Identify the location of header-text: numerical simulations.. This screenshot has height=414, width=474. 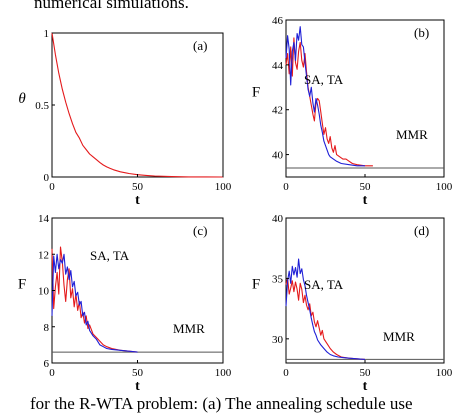
(111, 6).